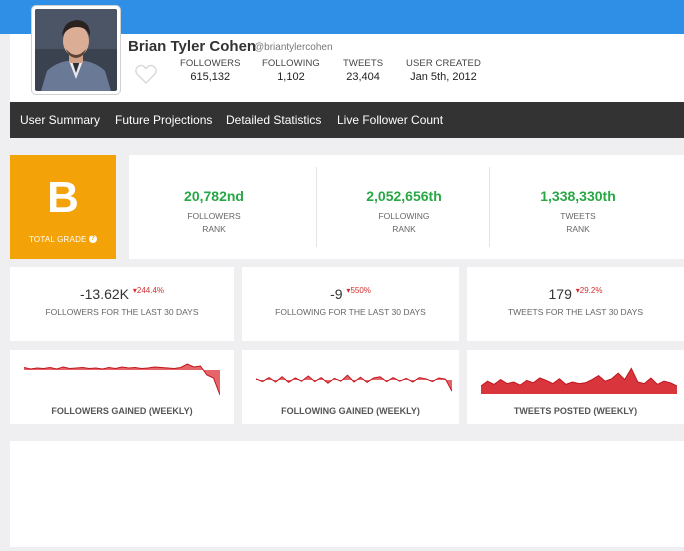 This screenshot has height=551, width=684. What do you see at coordinates (210, 70) in the screenshot?
I see `followers-stat: FOLLOWERS 615,132` at bounding box center [210, 70].